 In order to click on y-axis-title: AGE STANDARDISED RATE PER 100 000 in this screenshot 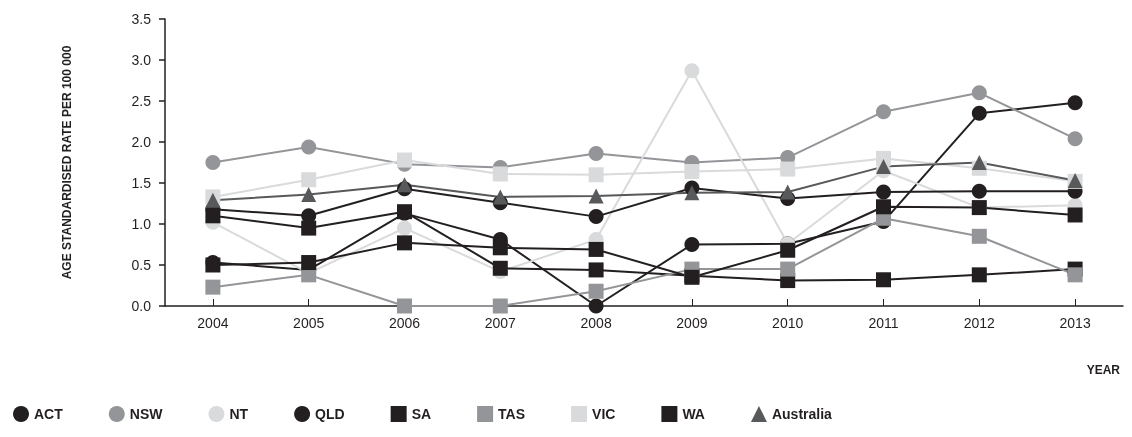, I will do `click(67, 162)`.